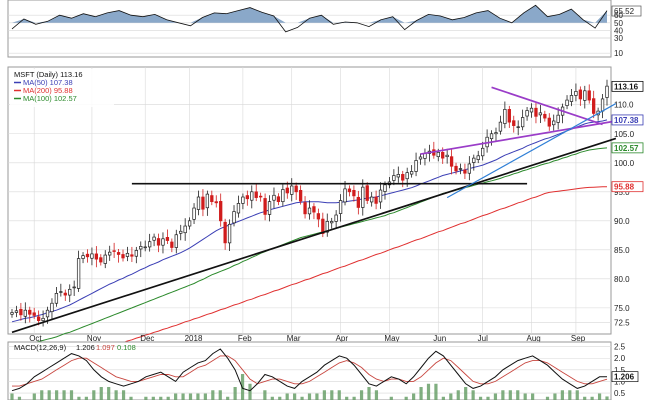 This screenshot has height=400, width=650. Describe the element at coordinates (620, 370) in the screenshot. I see `macd-tick-label: 1.5` at that location.